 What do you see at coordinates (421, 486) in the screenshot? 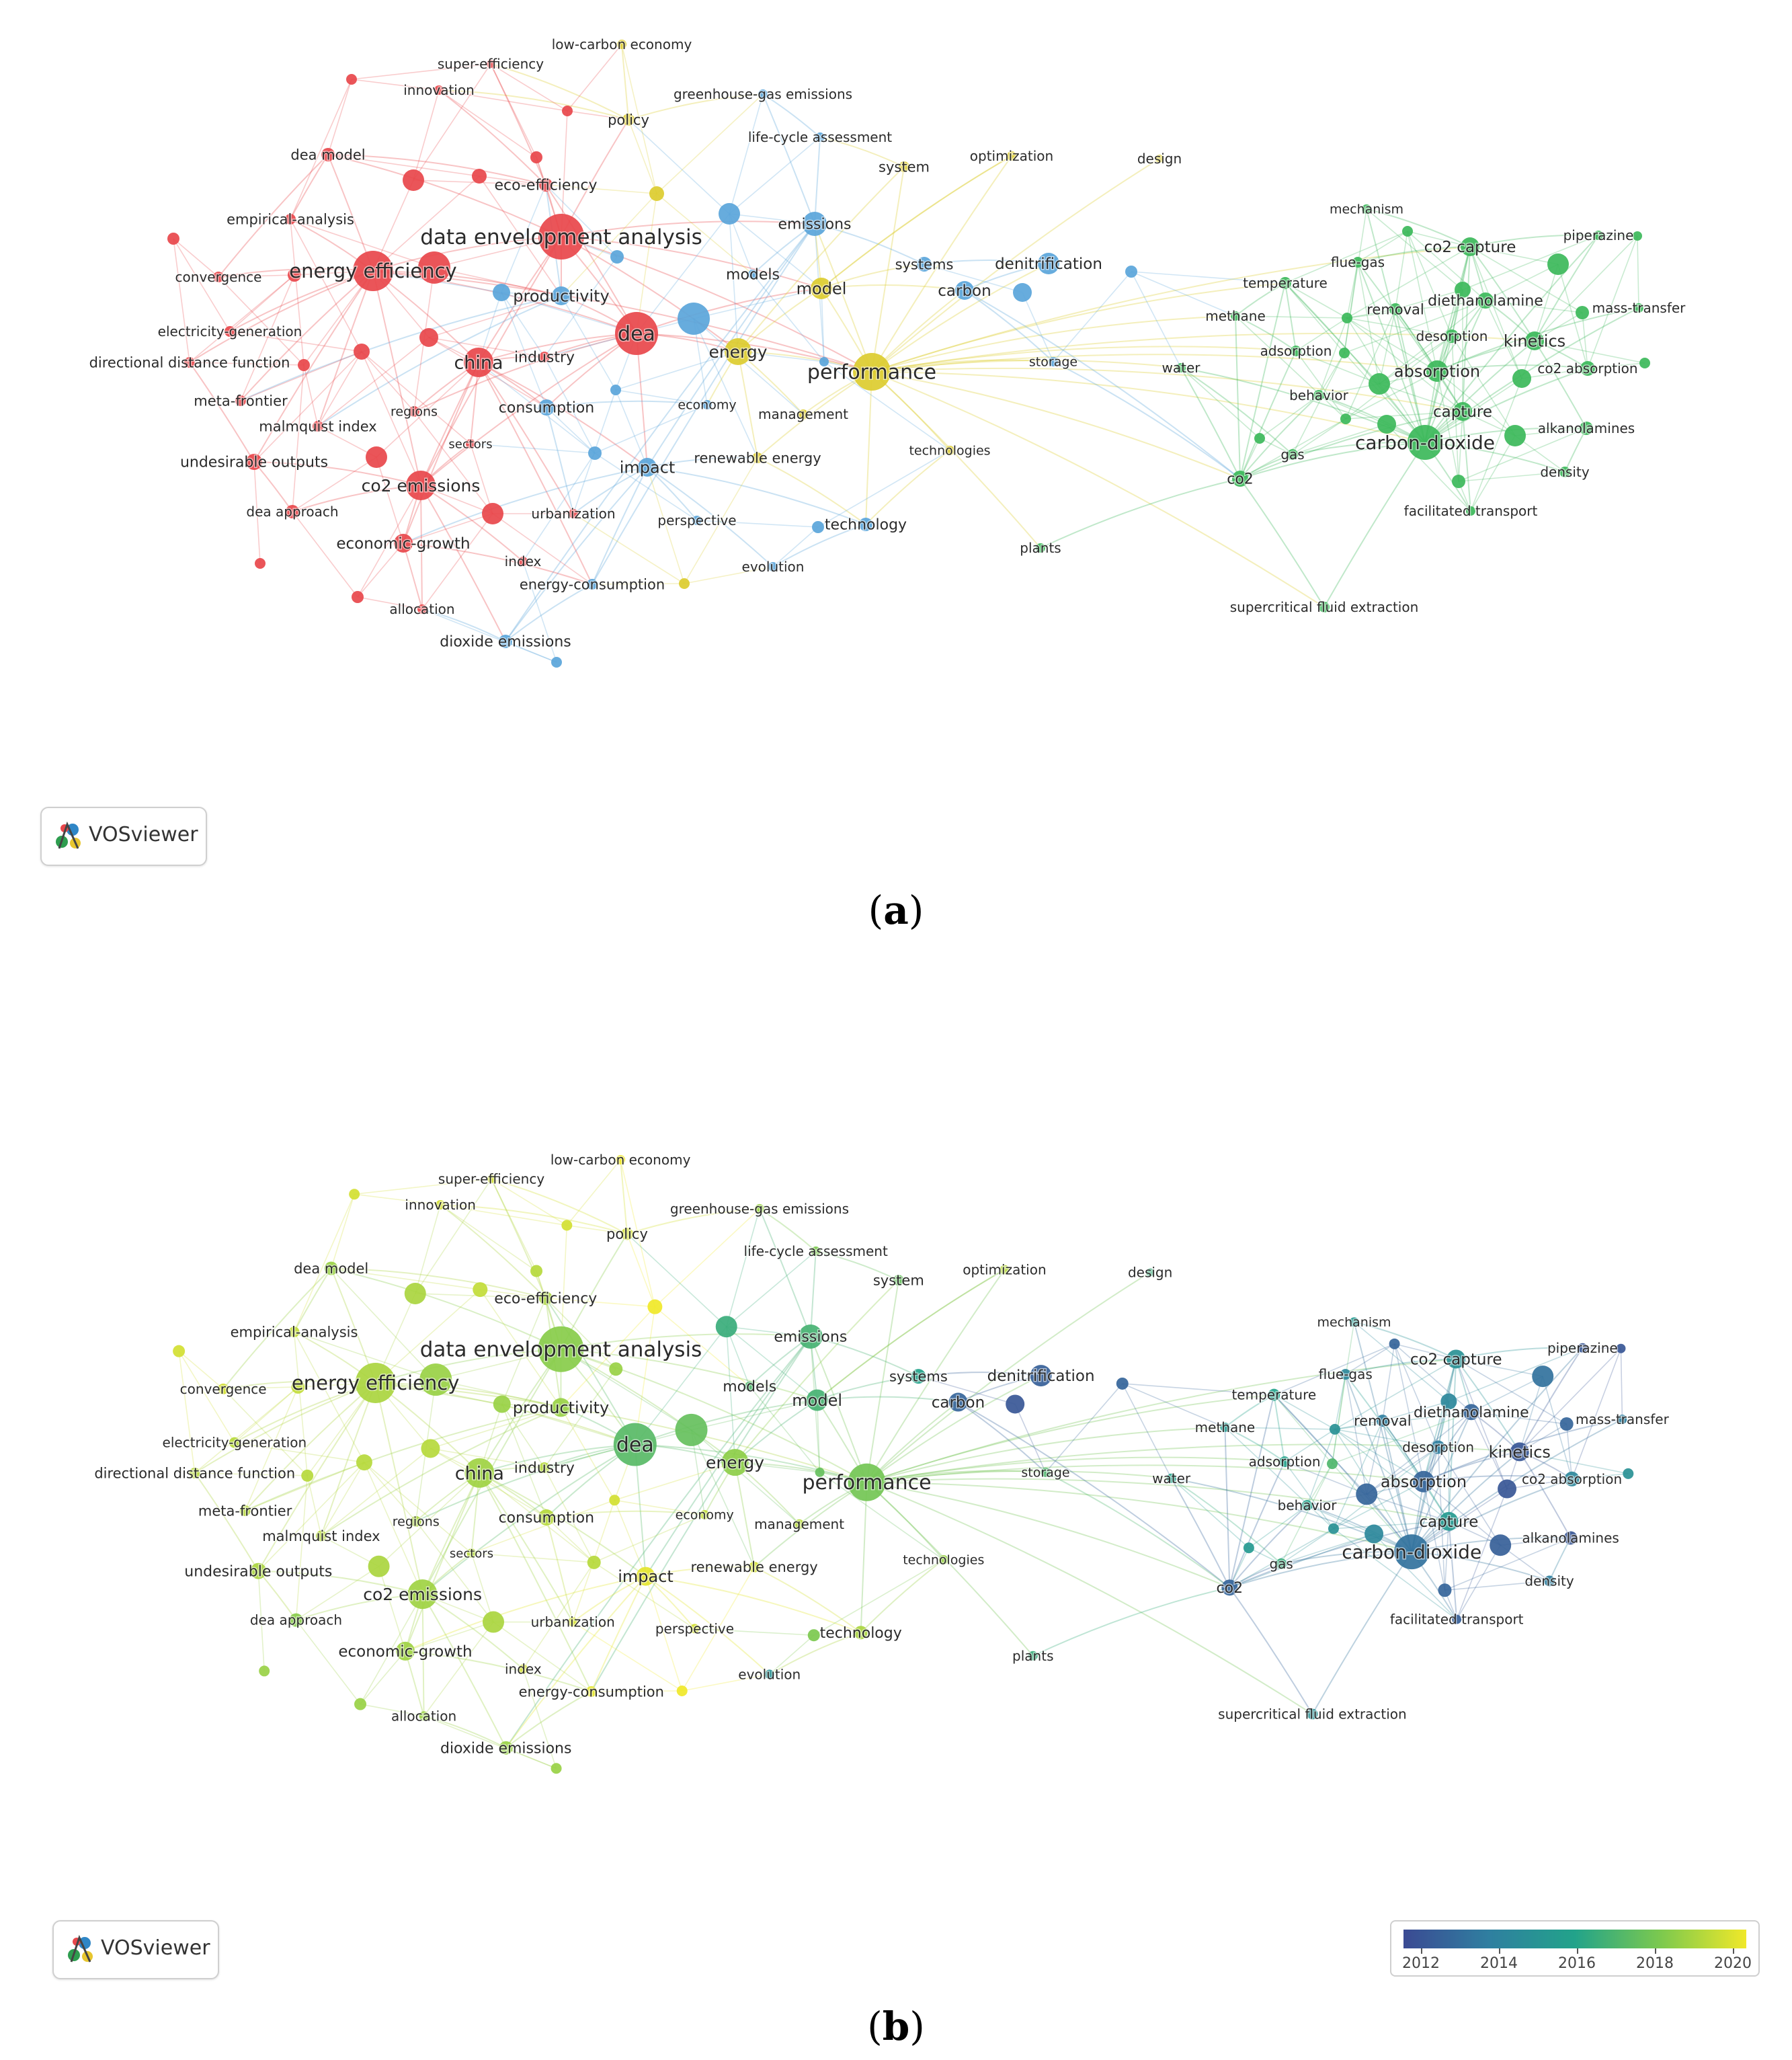
I see `network-node-co2-emissions` at bounding box center [421, 486].